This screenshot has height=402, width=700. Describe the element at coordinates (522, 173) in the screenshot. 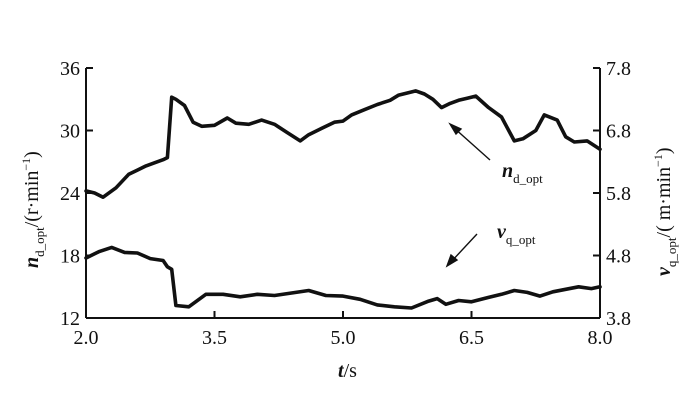

I see `annotation-n-d-opt: nd_opt` at that location.